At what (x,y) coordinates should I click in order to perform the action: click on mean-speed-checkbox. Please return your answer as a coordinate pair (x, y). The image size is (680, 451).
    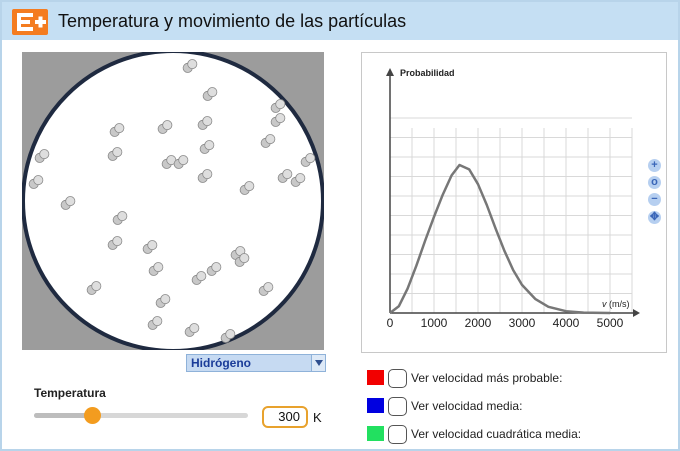
    Looking at the image, I should click on (397, 406).